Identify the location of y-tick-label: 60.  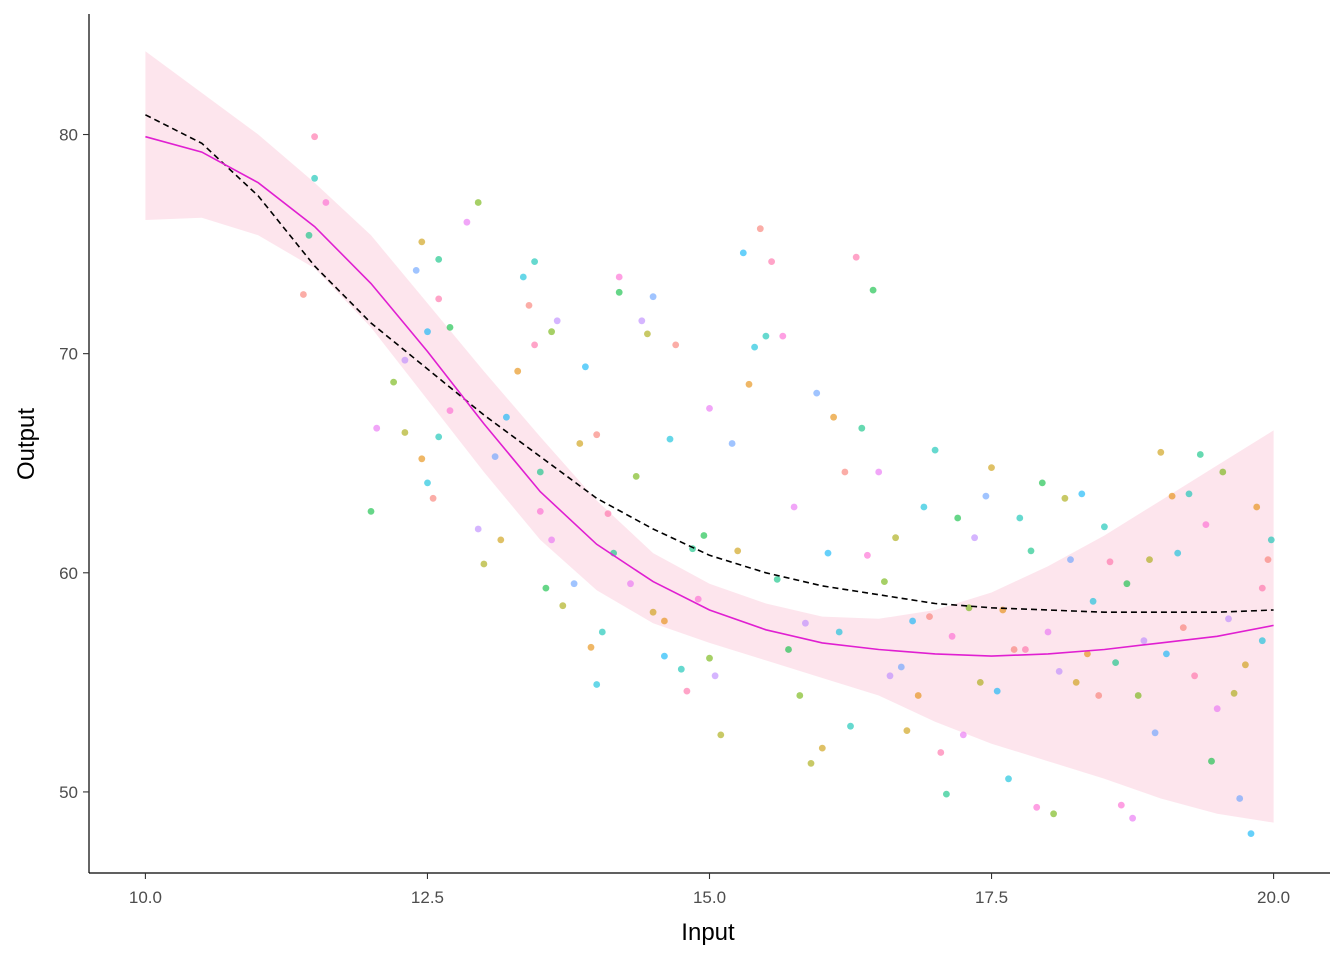
(68, 573).